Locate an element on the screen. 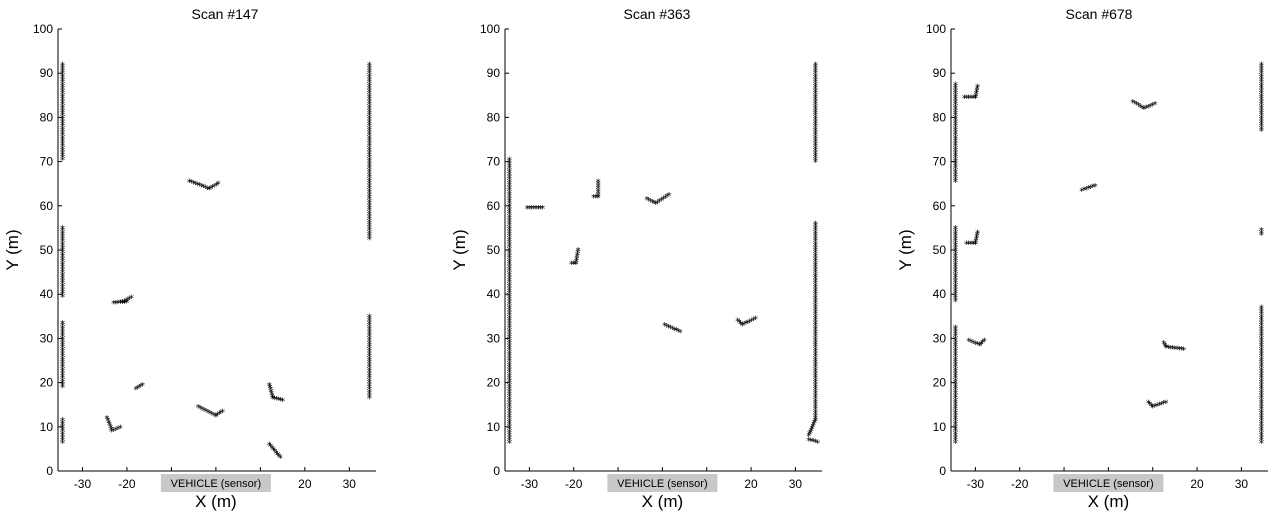 The height and width of the screenshot is (515, 1272). y-axis-label: Y (m) is located at coordinates (905, 249).